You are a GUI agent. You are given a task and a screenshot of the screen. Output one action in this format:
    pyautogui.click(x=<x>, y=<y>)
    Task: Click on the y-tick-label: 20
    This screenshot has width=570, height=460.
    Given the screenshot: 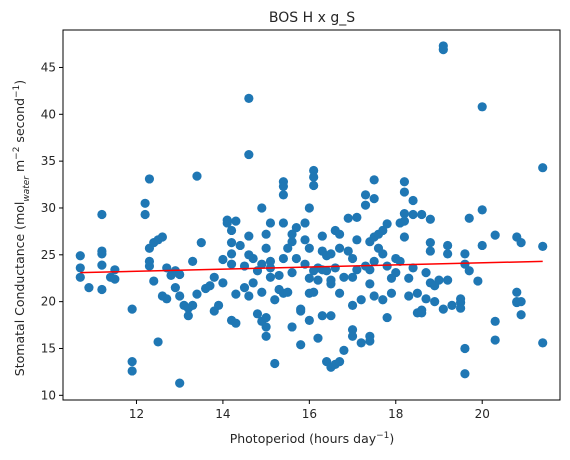 What is the action you would take?
    pyautogui.click(x=48, y=302)
    